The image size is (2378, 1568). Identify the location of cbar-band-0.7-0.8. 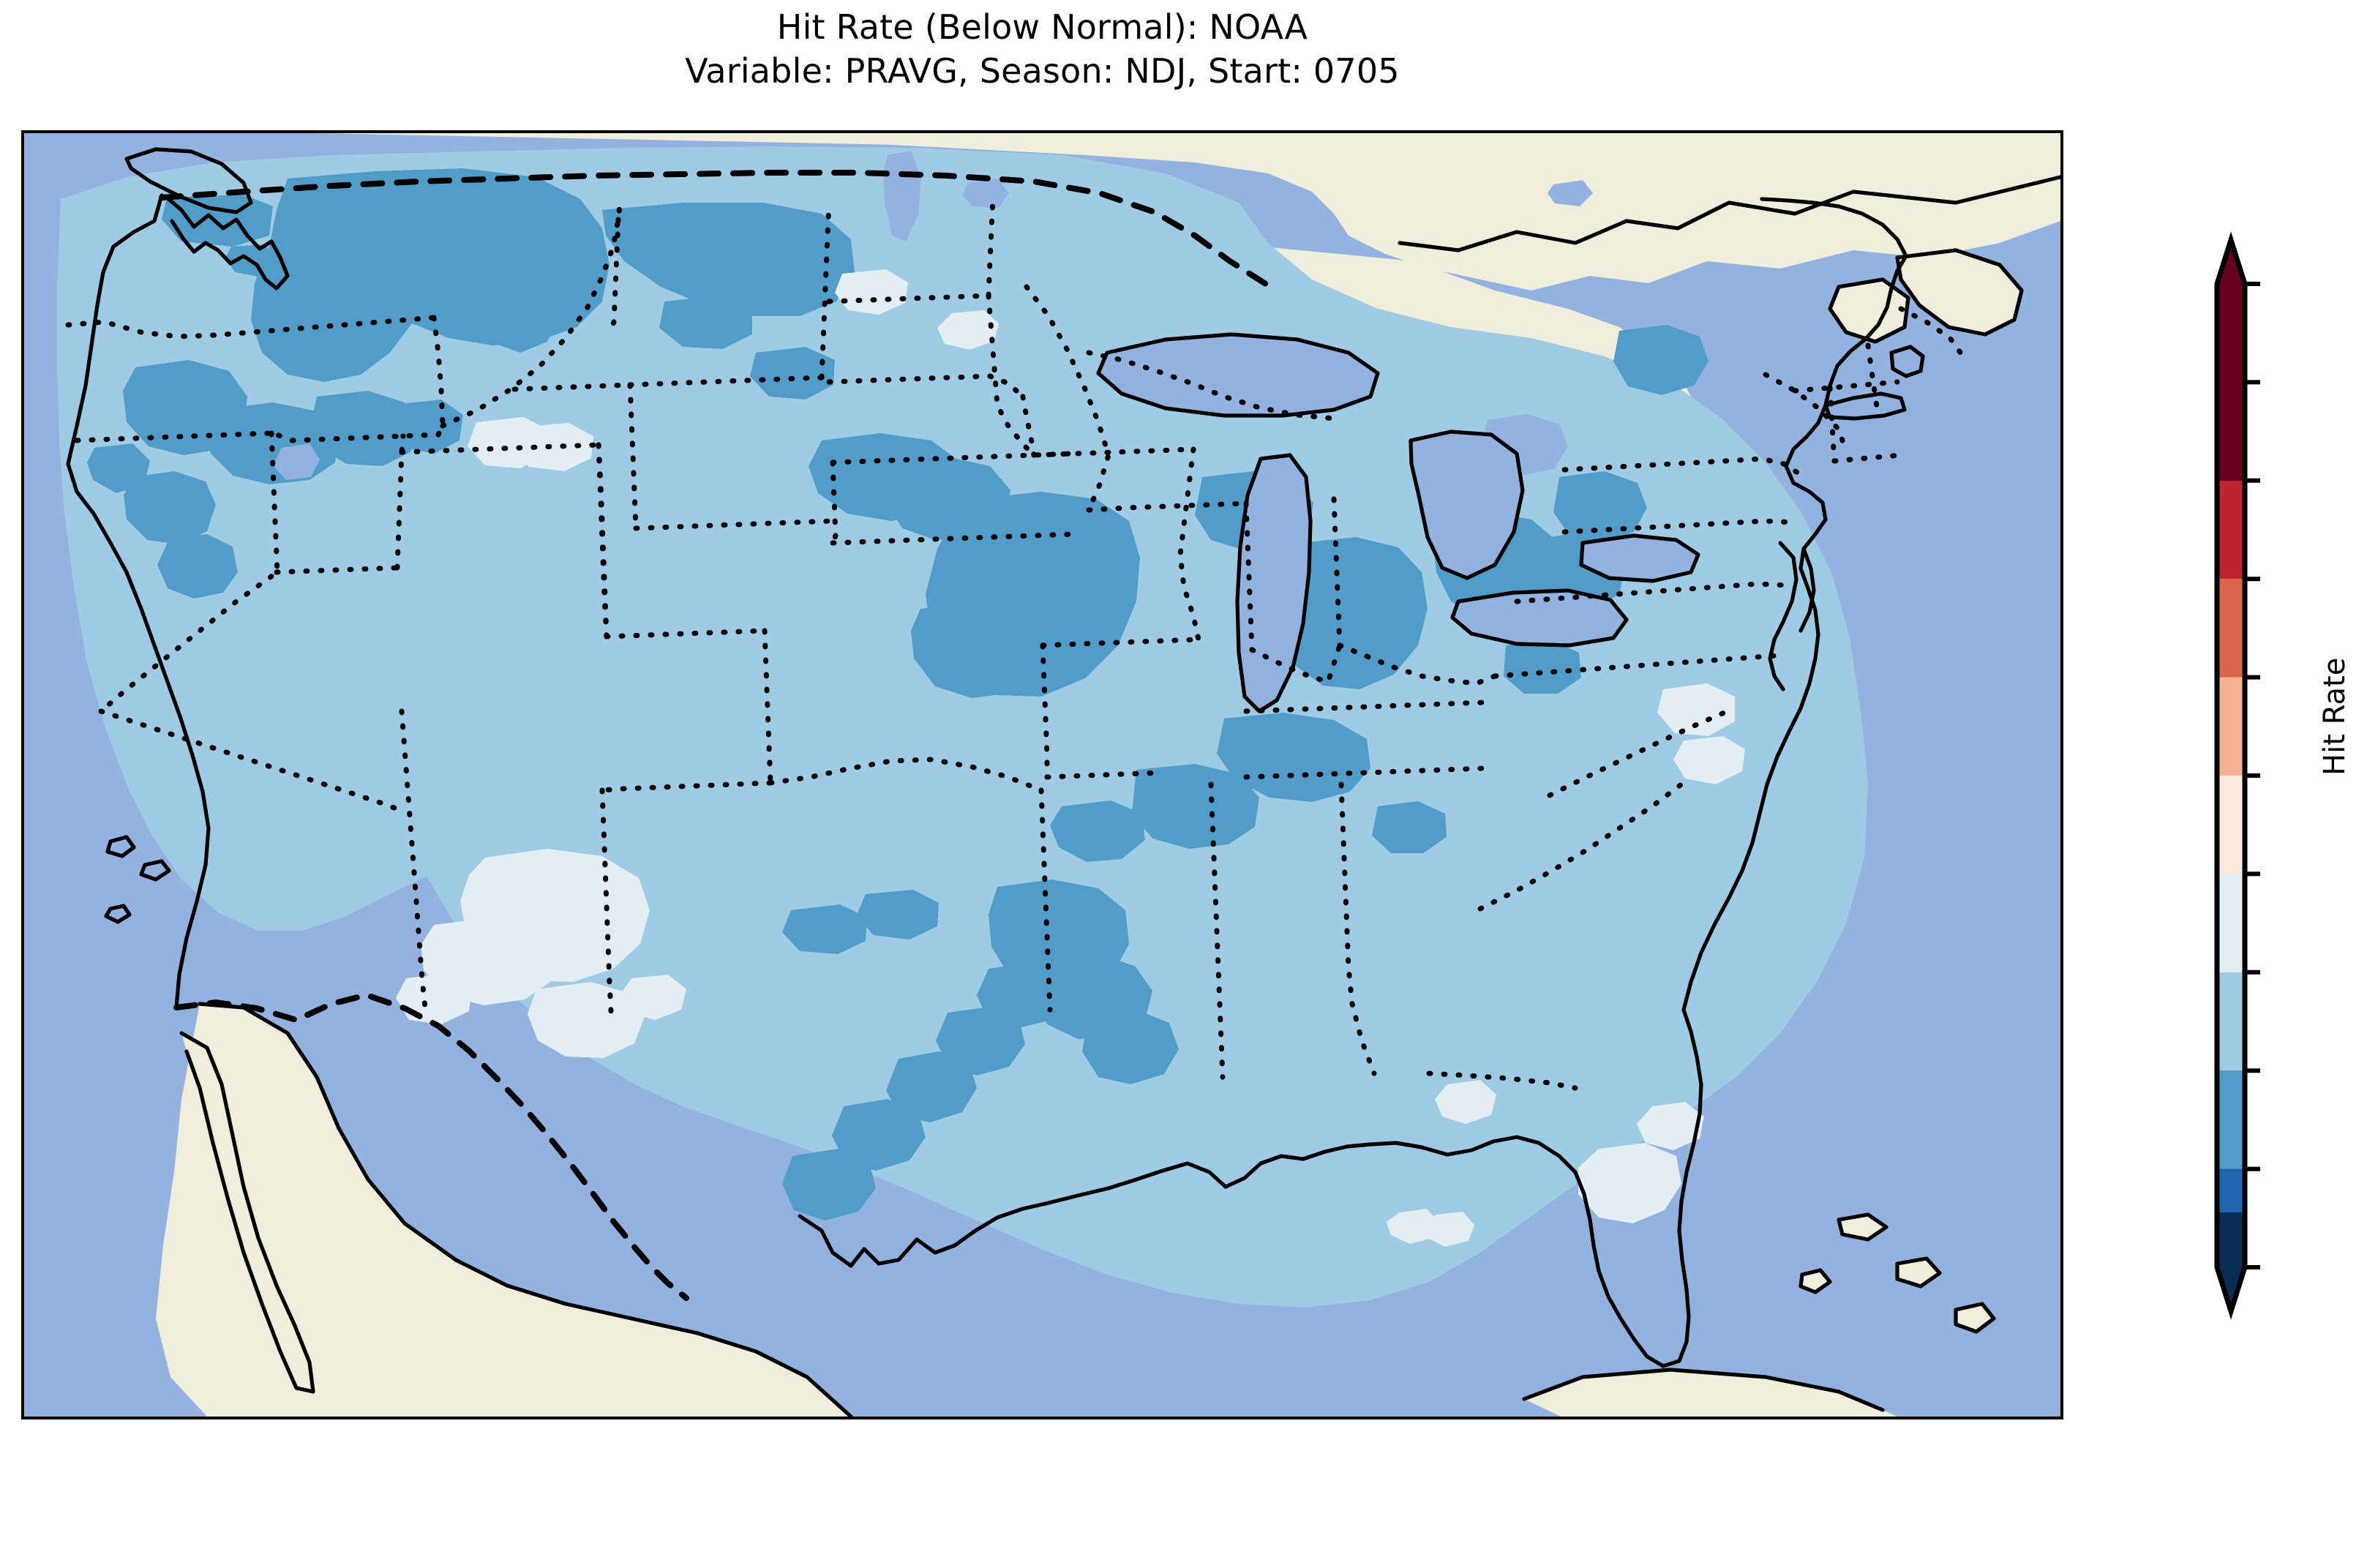
(2231, 628).